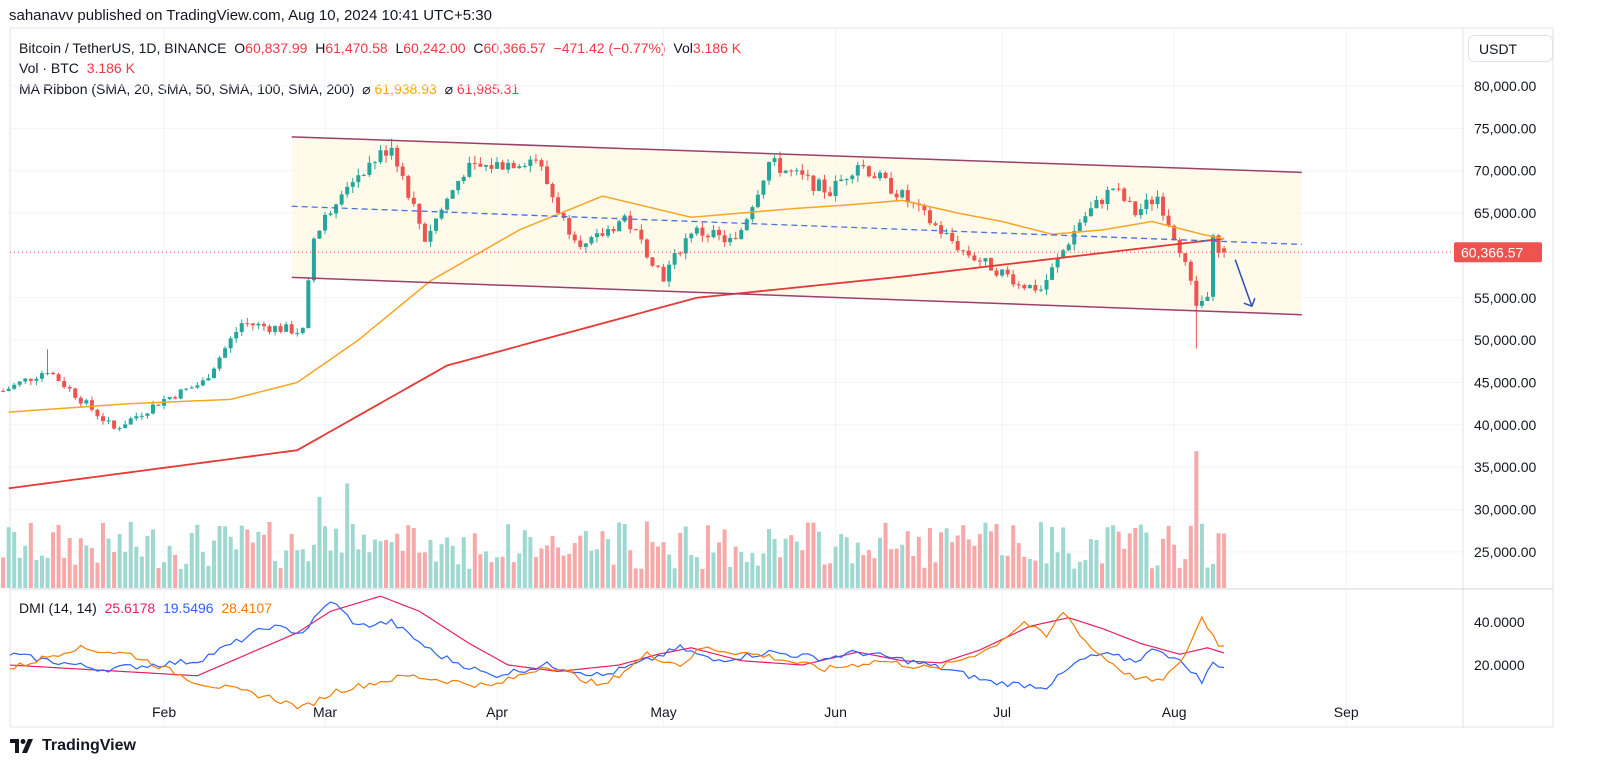 This screenshot has width=1600, height=780. I want to click on tradingview-logo: TradingView, so click(73, 746).